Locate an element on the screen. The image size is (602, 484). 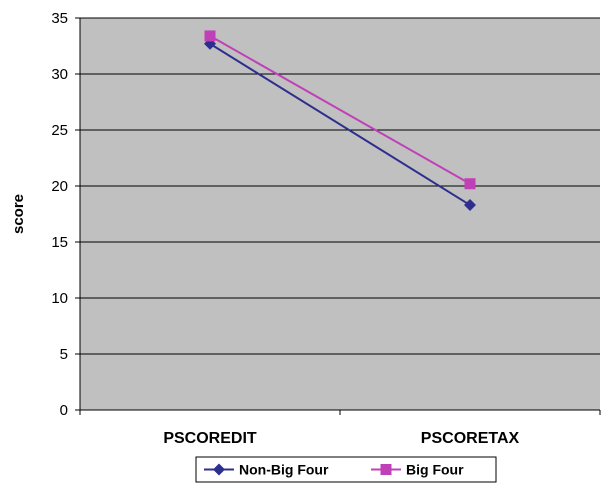
legend: Non-Big Four Big Four is located at coordinates (346, 469).